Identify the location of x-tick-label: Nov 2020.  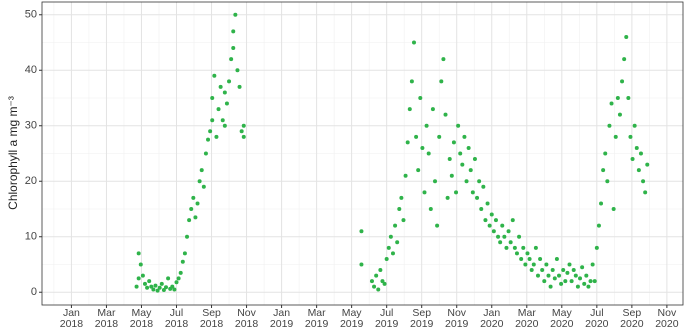
(667, 318).